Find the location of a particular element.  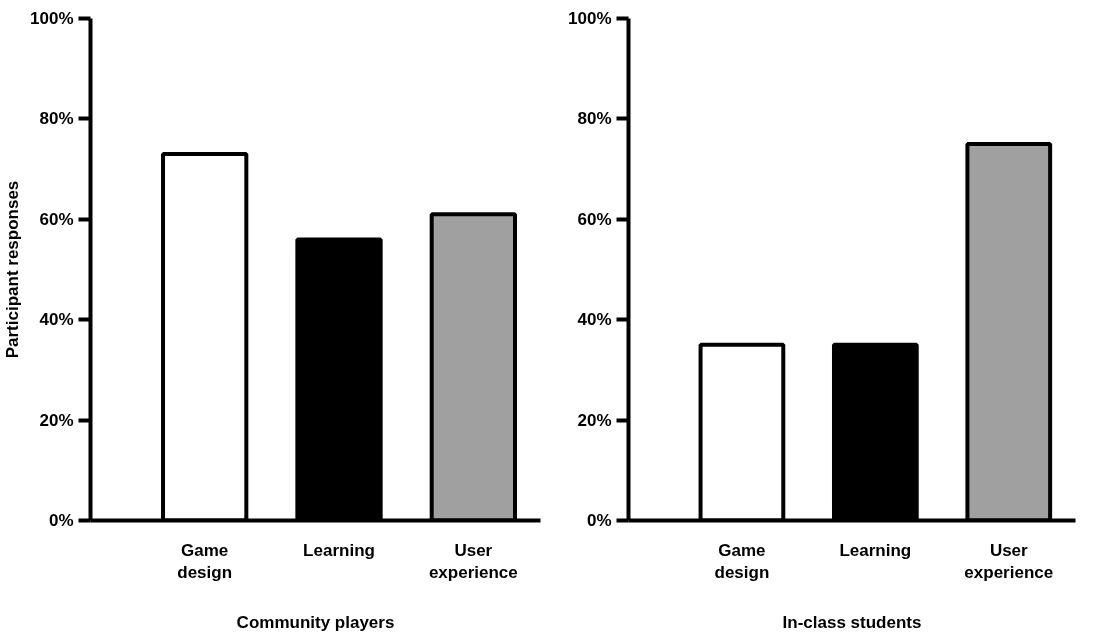

y-axis-title: Participant responses is located at coordinates (13, 269).